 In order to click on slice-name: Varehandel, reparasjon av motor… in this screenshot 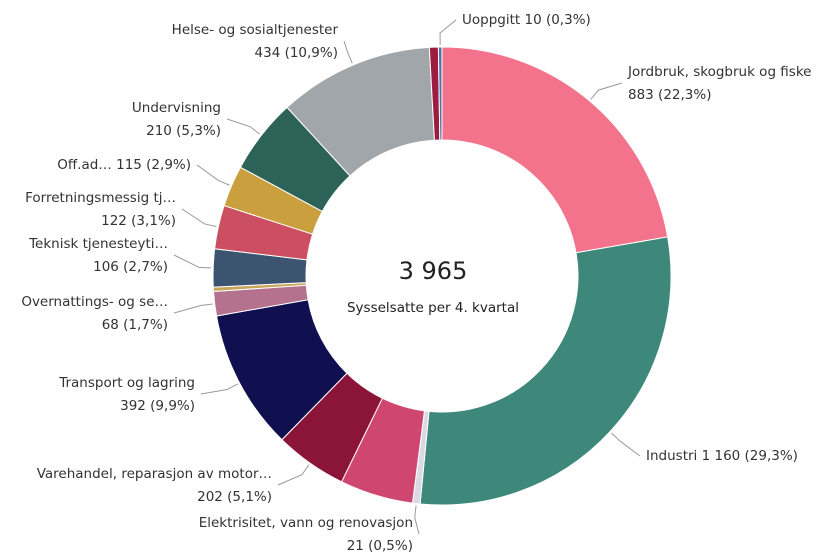, I will do `click(154, 474)`.